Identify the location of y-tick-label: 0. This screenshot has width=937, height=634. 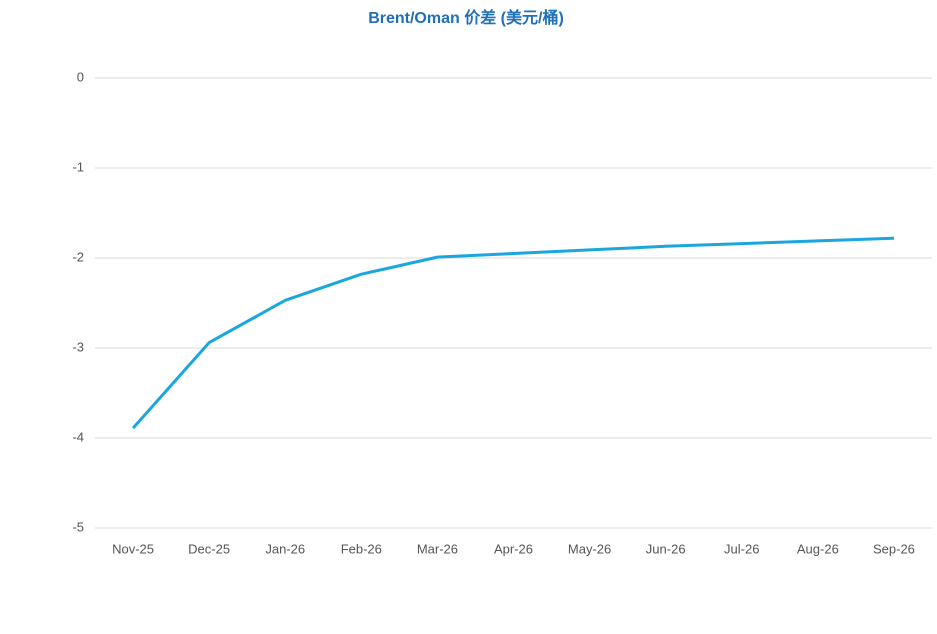
(80, 76).